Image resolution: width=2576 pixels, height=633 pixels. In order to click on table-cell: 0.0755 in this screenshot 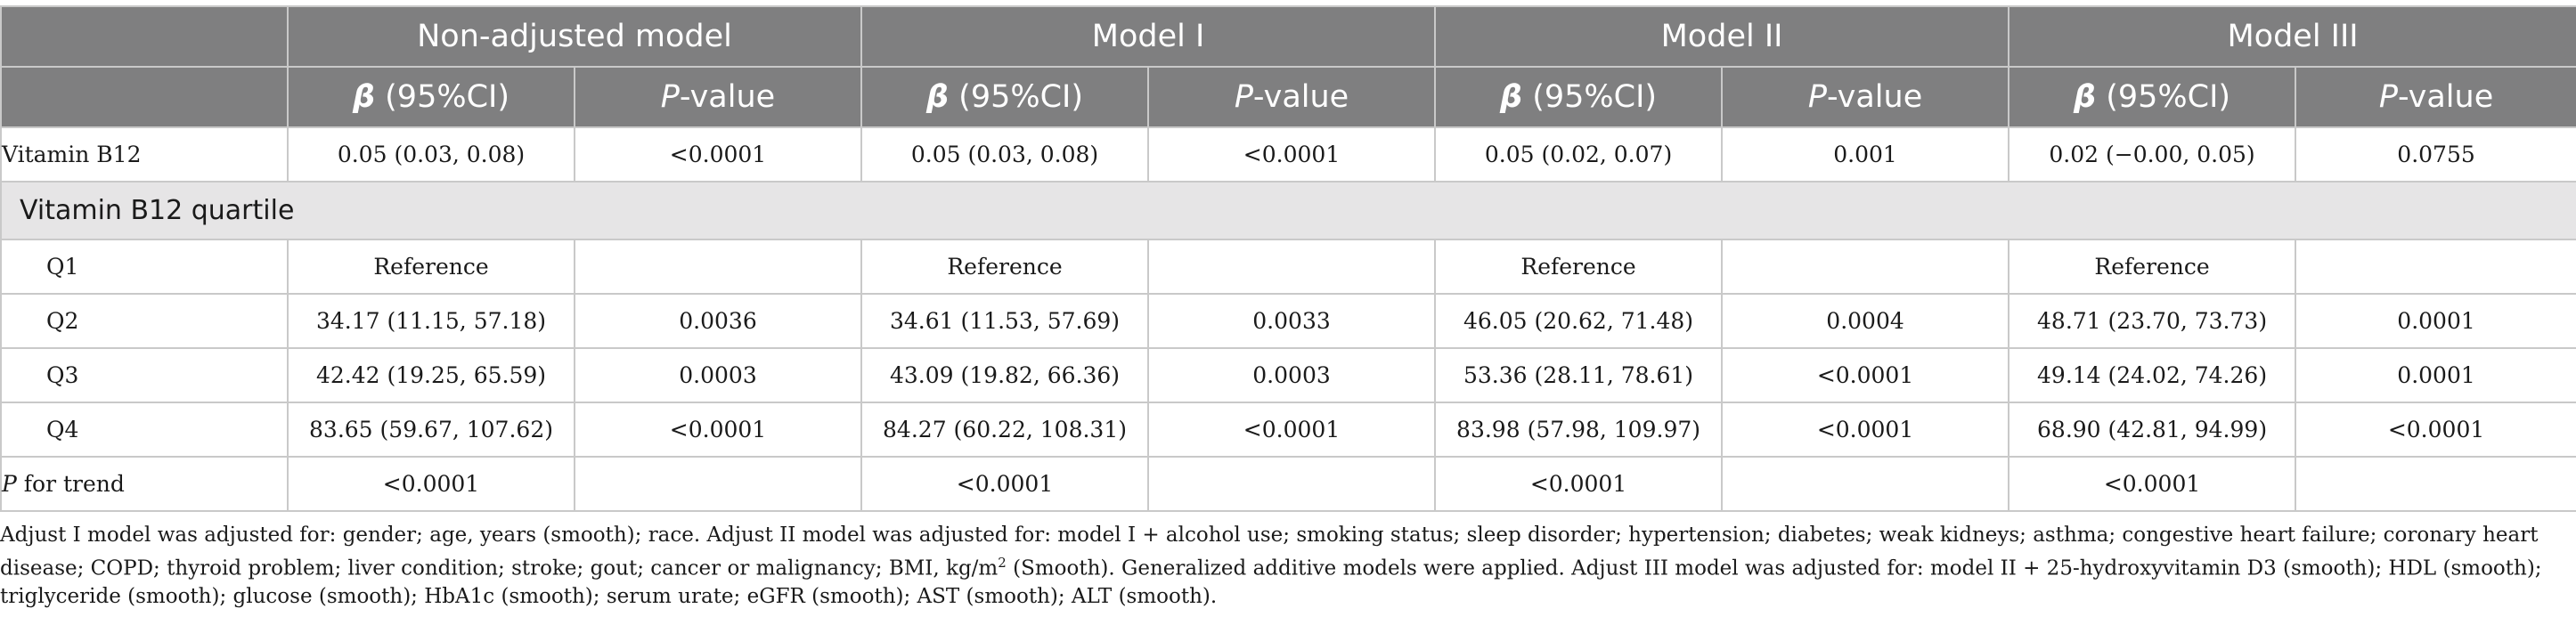, I will do `click(2436, 154)`.